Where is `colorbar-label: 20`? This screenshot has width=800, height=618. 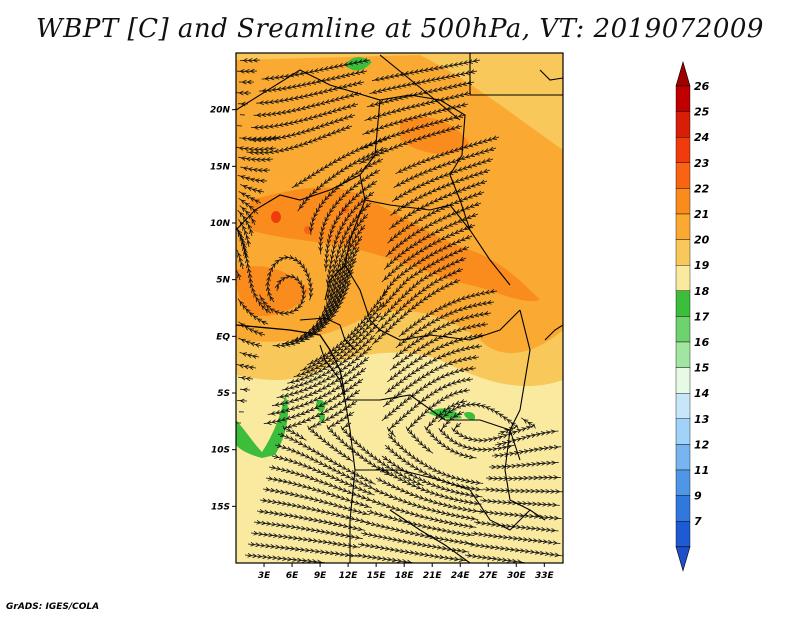 colorbar-label: 20 is located at coordinates (702, 240).